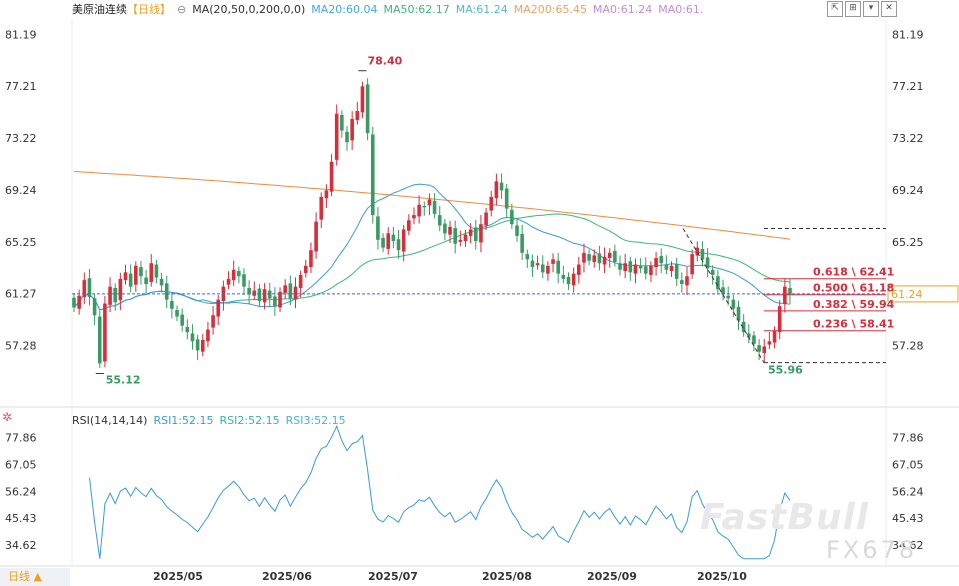 This screenshot has width=959, height=586. Describe the element at coordinates (110, 420) in the screenshot. I see `rsi-name: RSI(14,14,14)` at that location.